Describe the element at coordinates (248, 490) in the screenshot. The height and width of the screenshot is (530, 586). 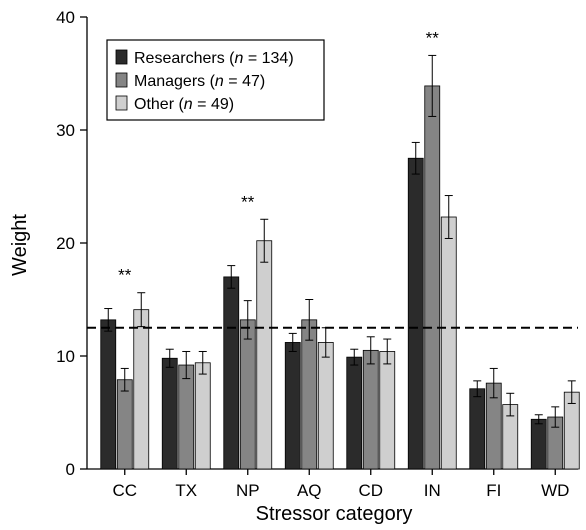
I see `x-tick-label: NP` at that location.